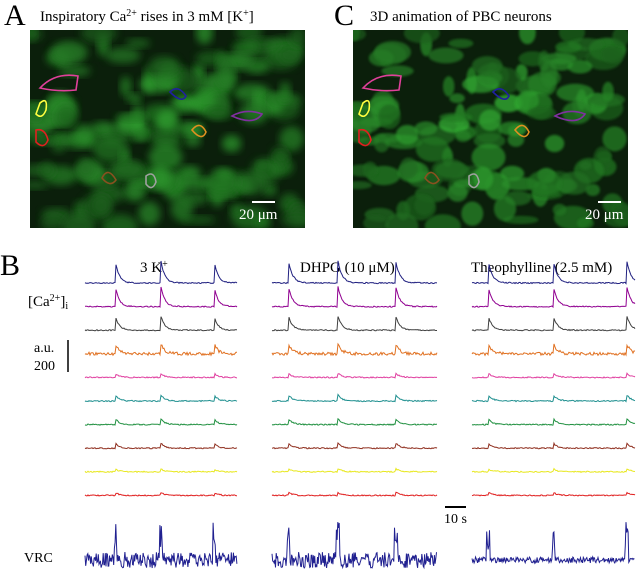  What do you see at coordinates (38, 558) in the screenshot?
I see `vrc-label: VRC` at bounding box center [38, 558].